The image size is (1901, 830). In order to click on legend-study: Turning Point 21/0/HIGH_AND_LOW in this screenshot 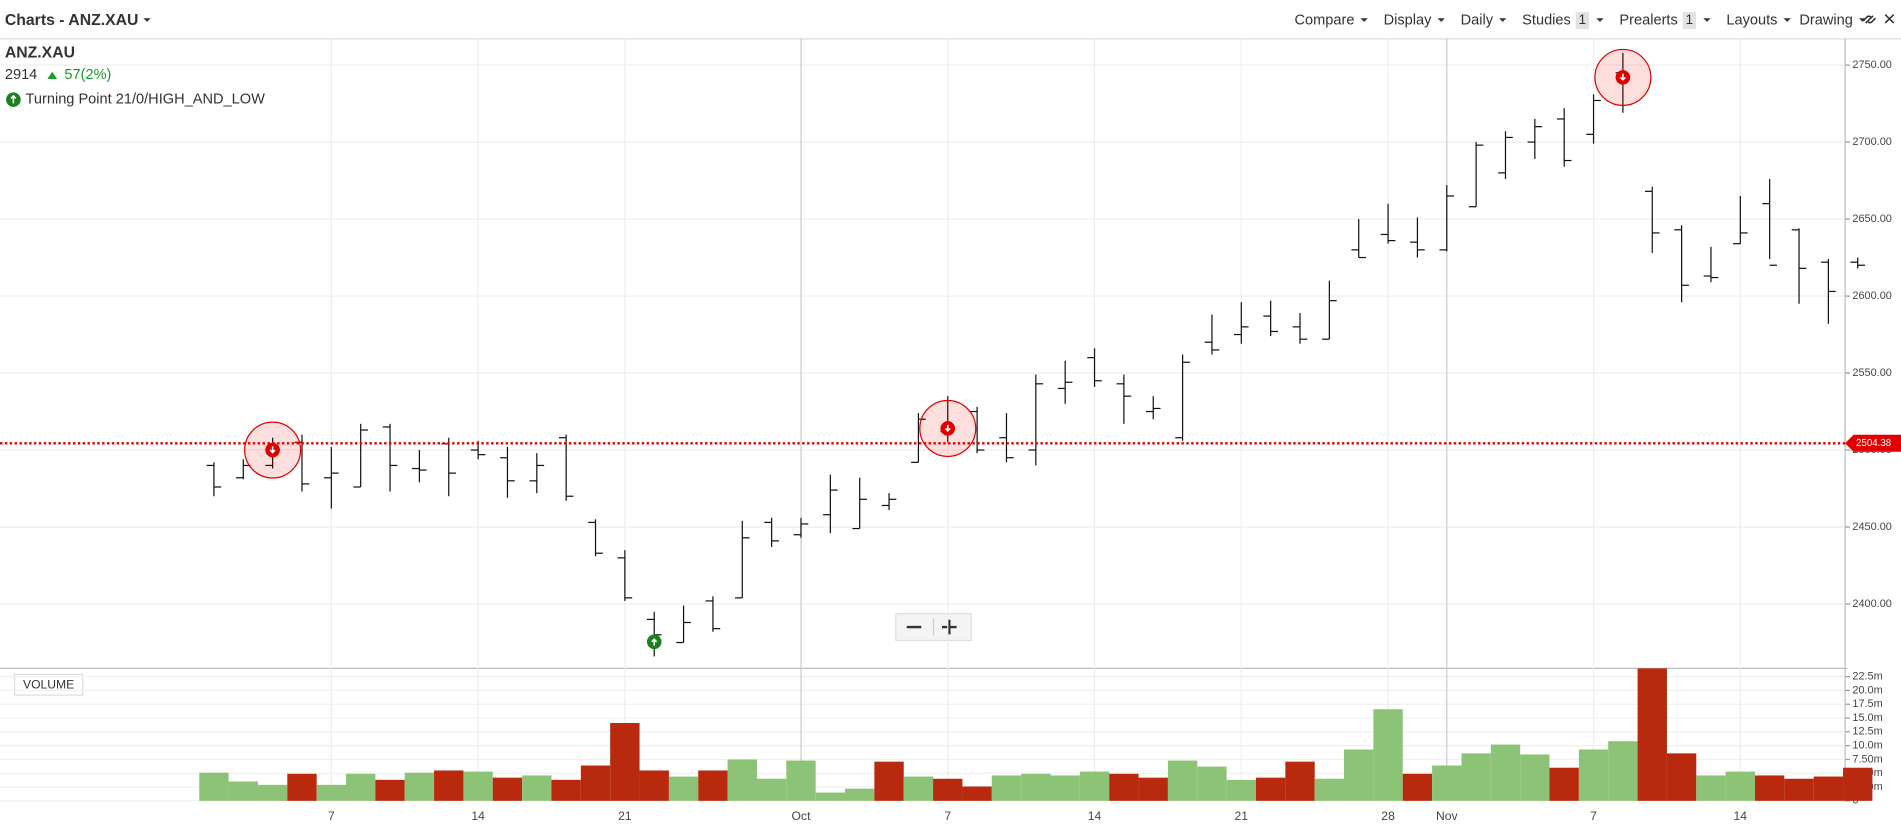, I will do `click(146, 99)`.